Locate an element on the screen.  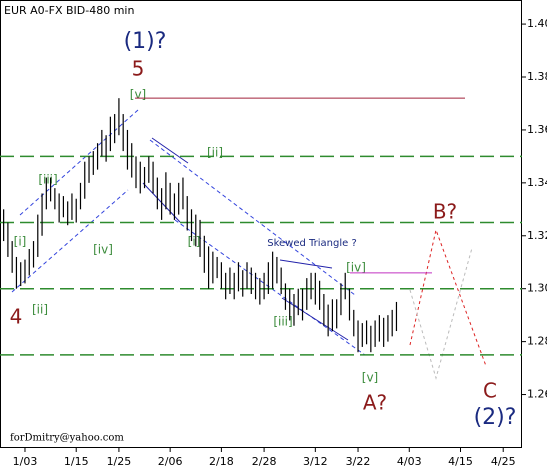
x-tick-label: 4/25 is located at coordinates (503, 461).